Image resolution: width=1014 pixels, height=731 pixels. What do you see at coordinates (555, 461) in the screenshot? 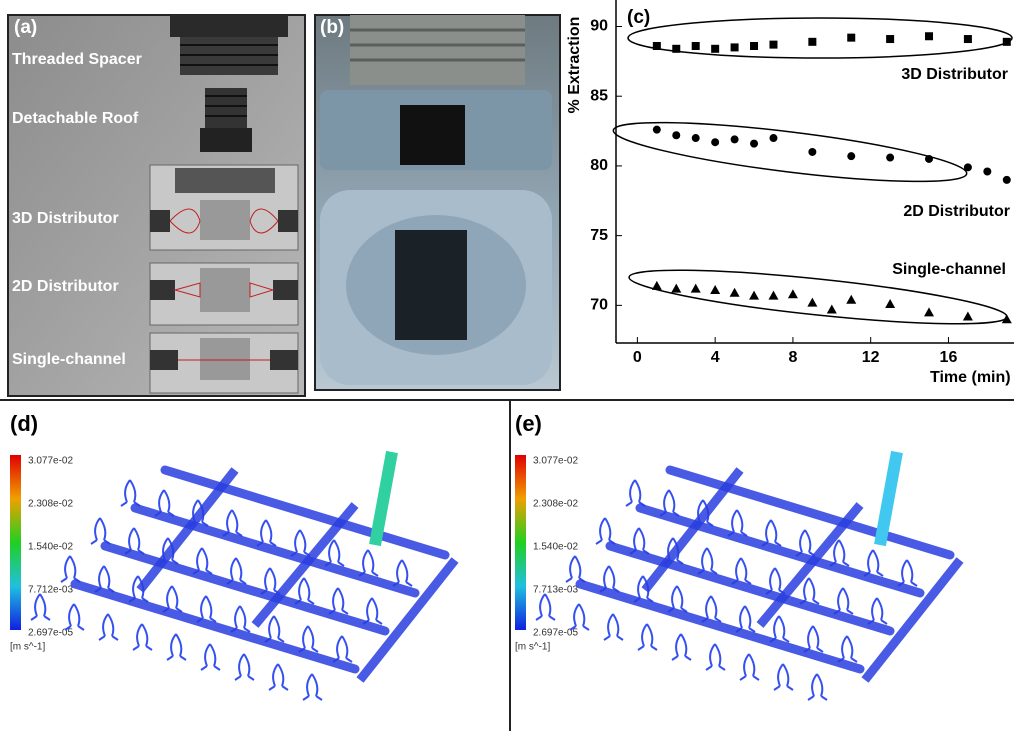
I see `colorbar-label: 3.077e-02` at bounding box center [555, 461].